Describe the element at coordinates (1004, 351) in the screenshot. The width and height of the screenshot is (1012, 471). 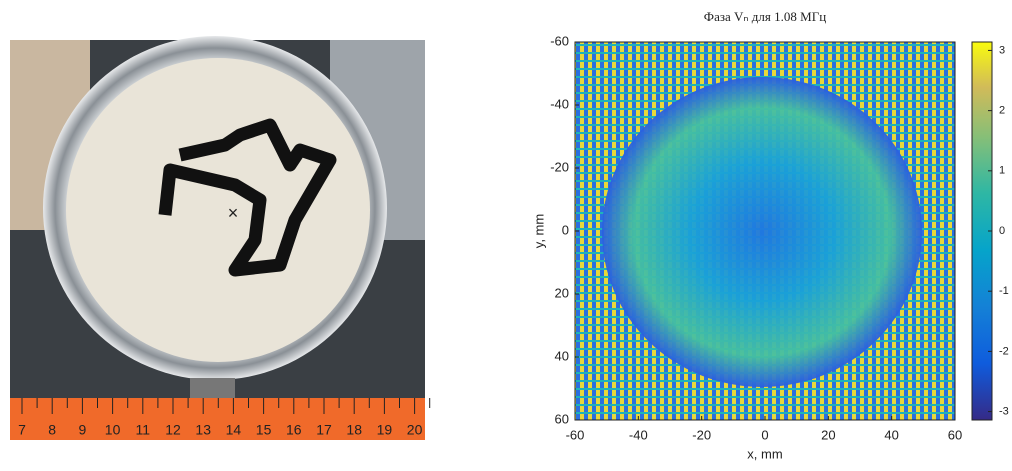
I see `colorbar-tick-label: -2` at that location.